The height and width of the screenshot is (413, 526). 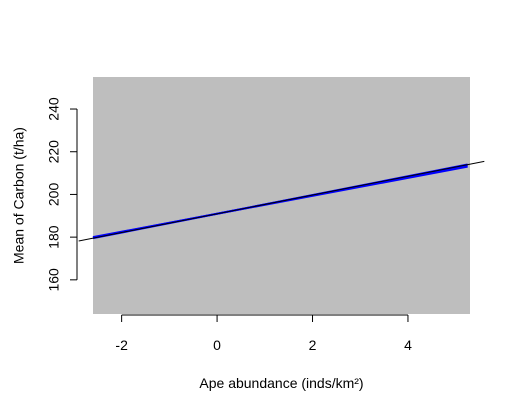 What do you see at coordinates (281, 383) in the screenshot?
I see `x-axis-title: Ape abundance (inds/km²)` at bounding box center [281, 383].